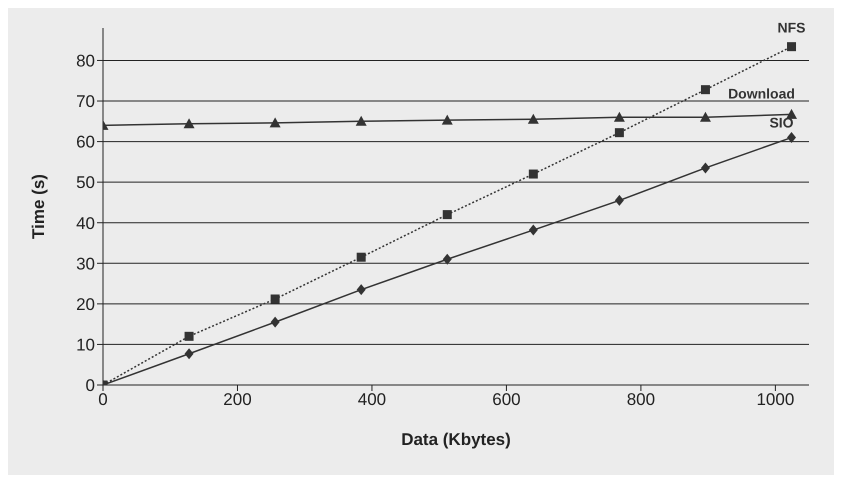 The width and height of the screenshot is (842, 483). Describe the element at coordinates (456, 439) in the screenshot. I see `x-axis-title: Data (Kbytes)` at that location.